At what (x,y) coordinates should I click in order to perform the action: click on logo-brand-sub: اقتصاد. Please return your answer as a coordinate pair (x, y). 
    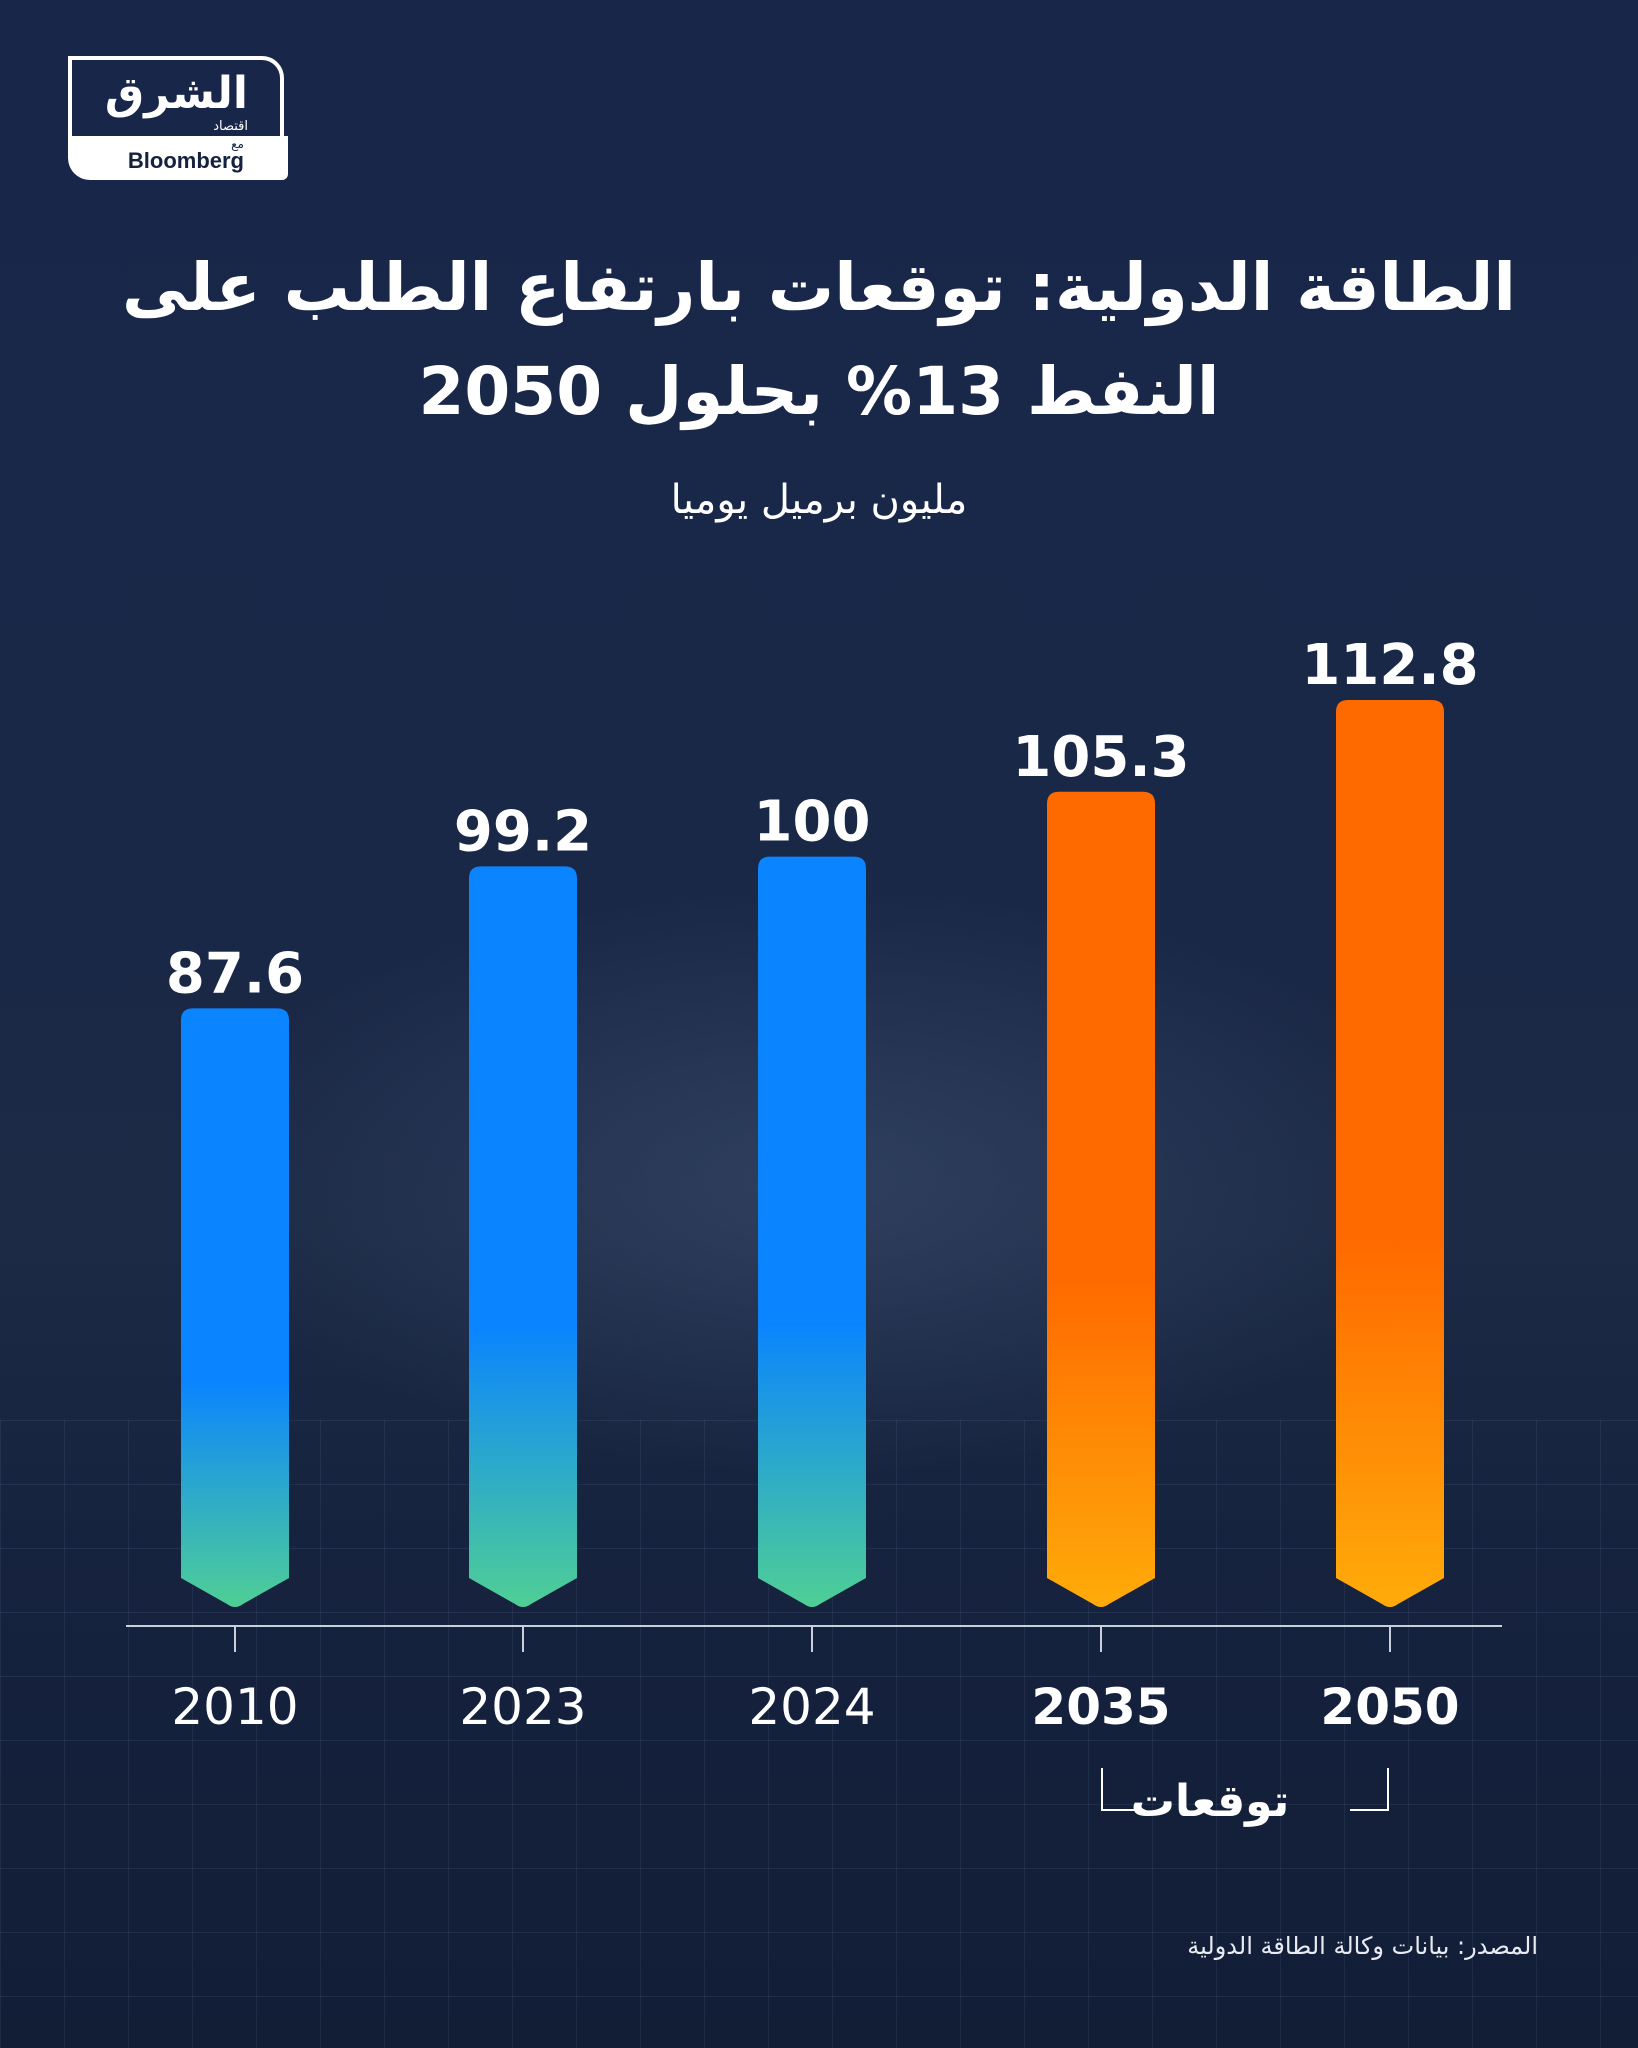
    Looking at the image, I should click on (230, 126).